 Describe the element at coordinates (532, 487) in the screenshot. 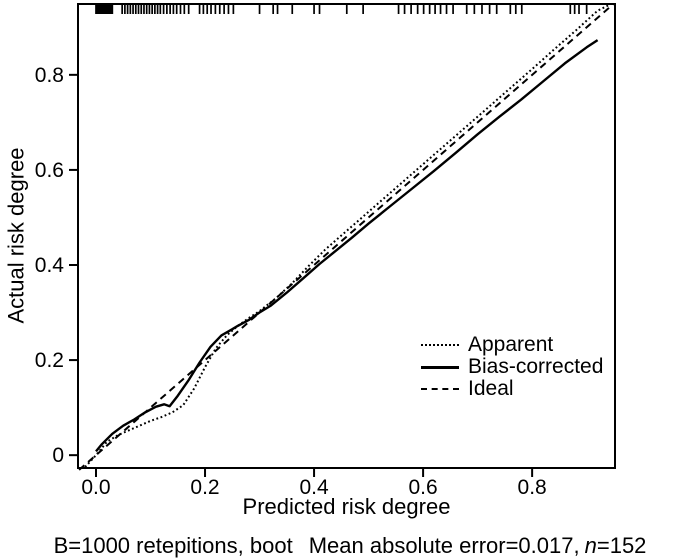

I see `x-tick-label: 0.8` at that location.